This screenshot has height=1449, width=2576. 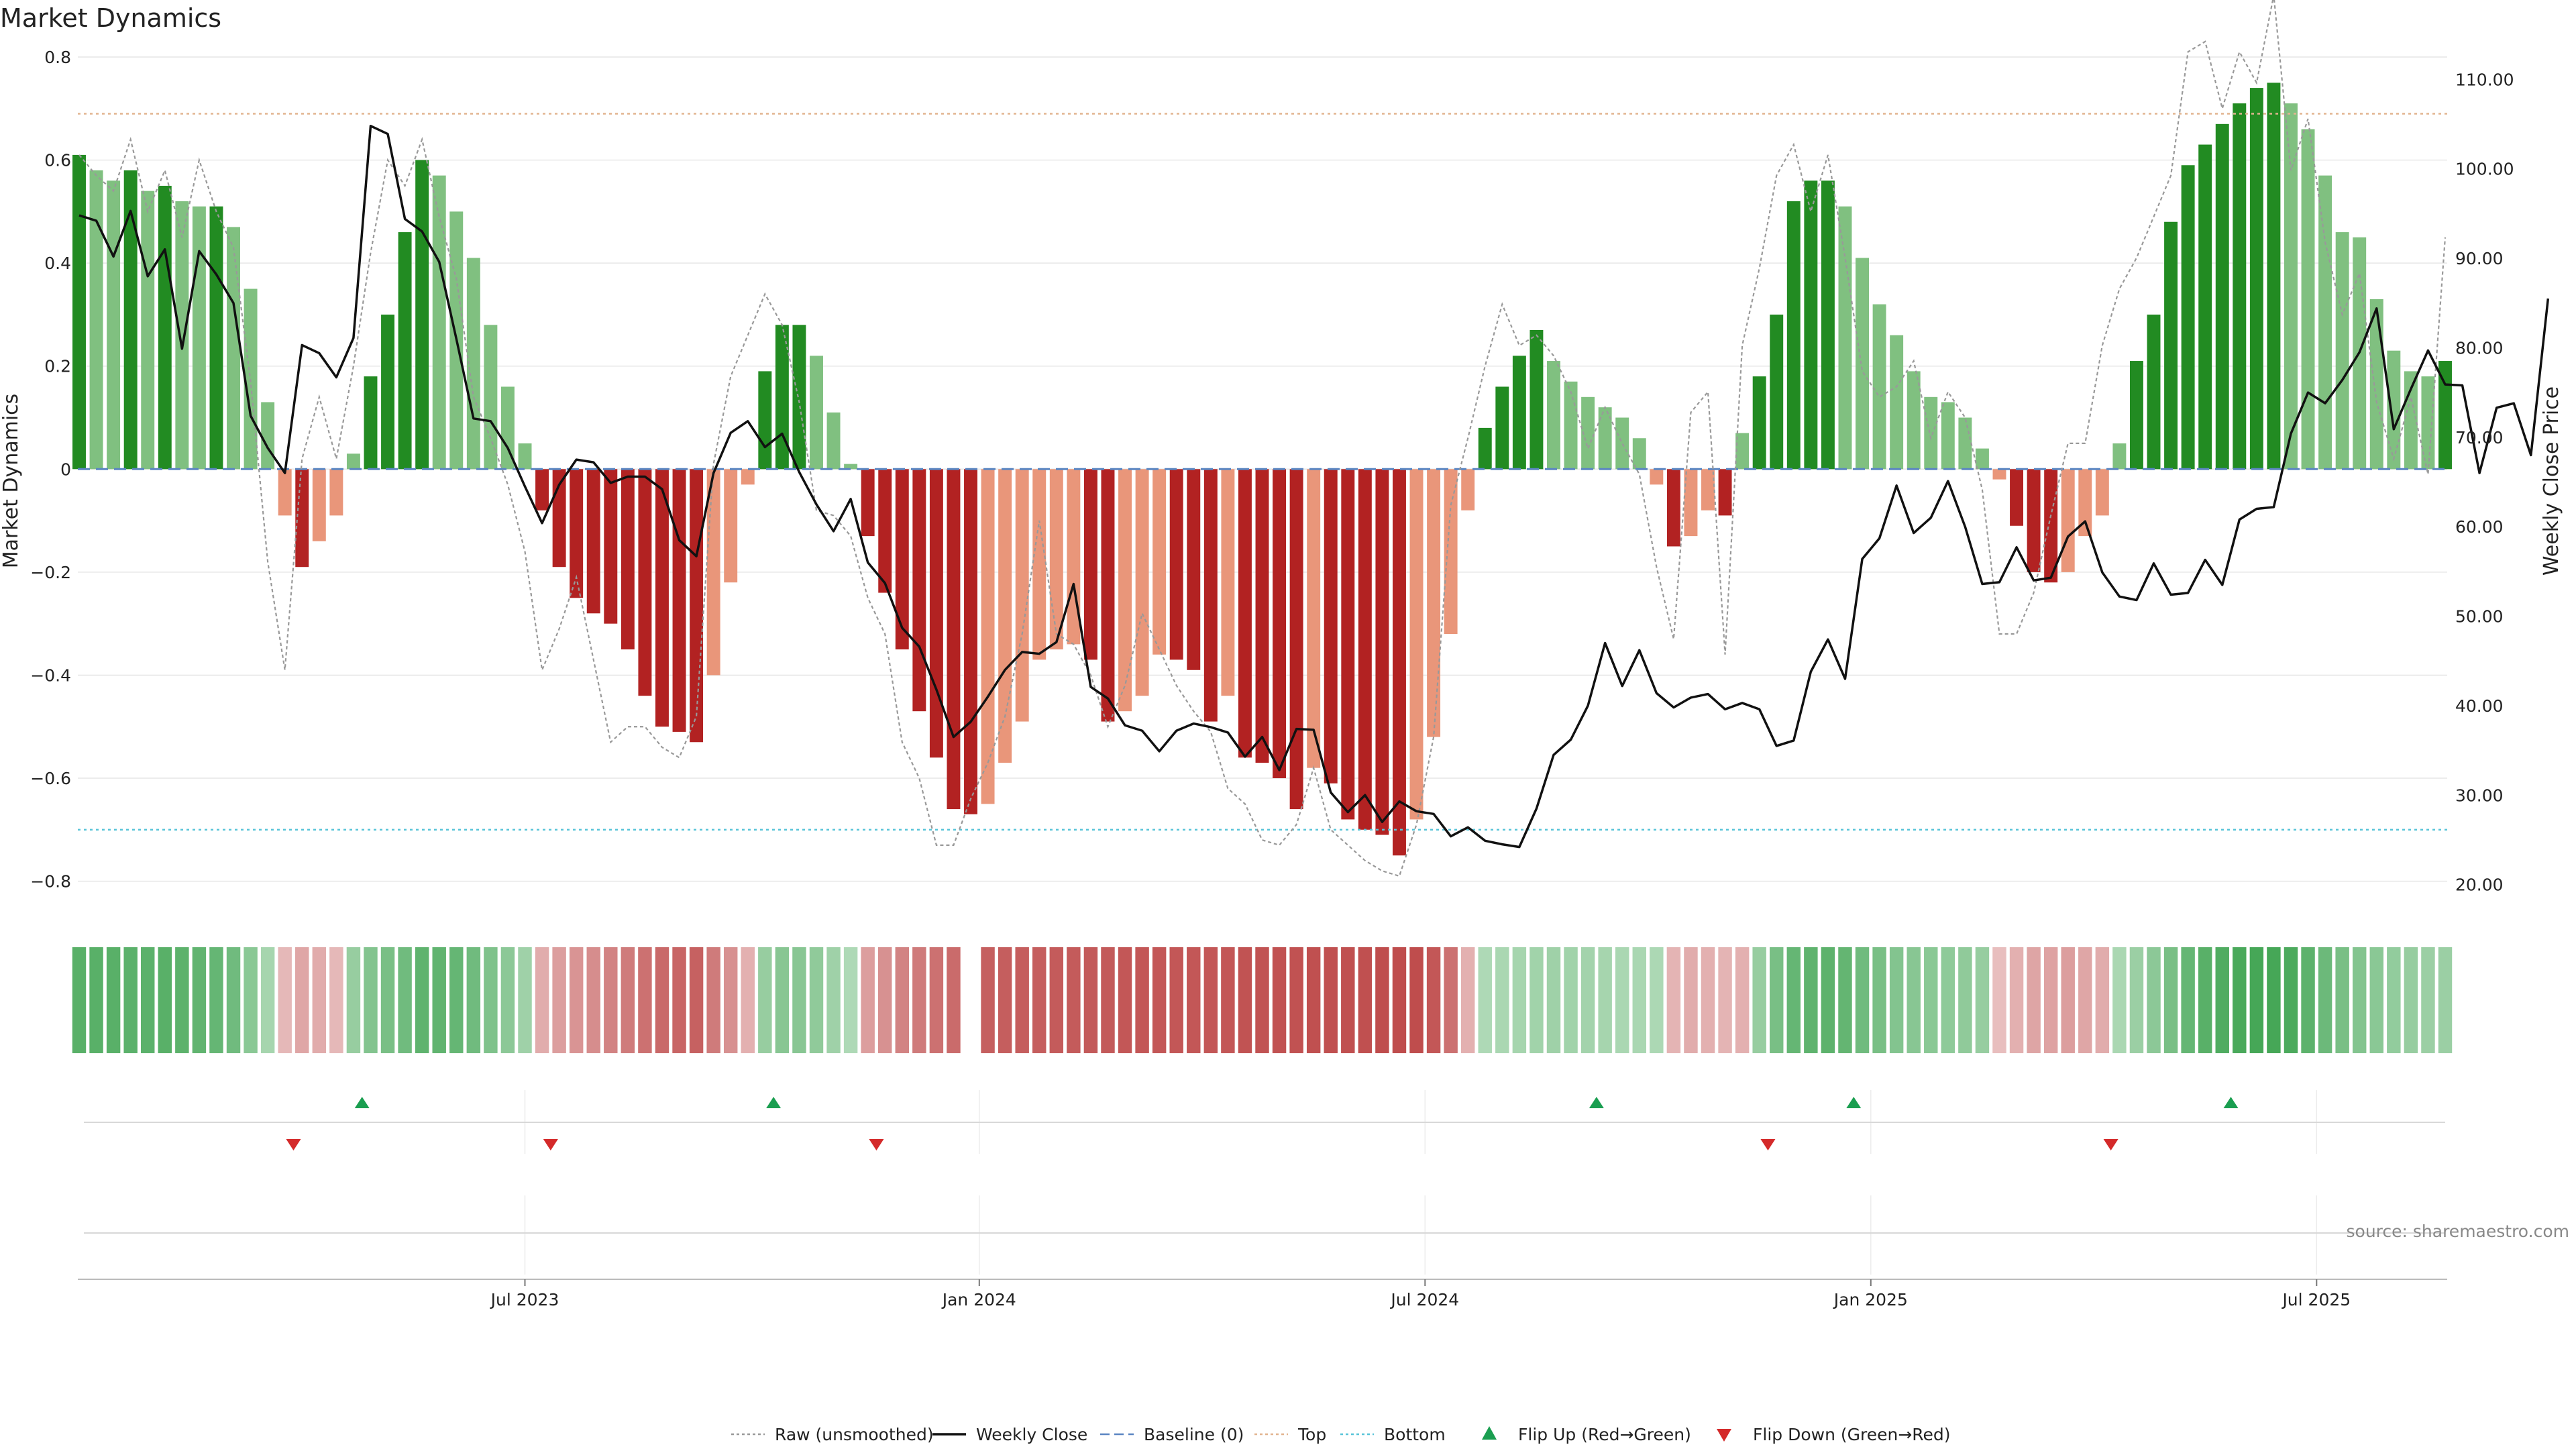 What do you see at coordinates (11, 481) in the screenshot?
I see `y-axis-label: Market Dynamics` at bounding box center [11, 481].